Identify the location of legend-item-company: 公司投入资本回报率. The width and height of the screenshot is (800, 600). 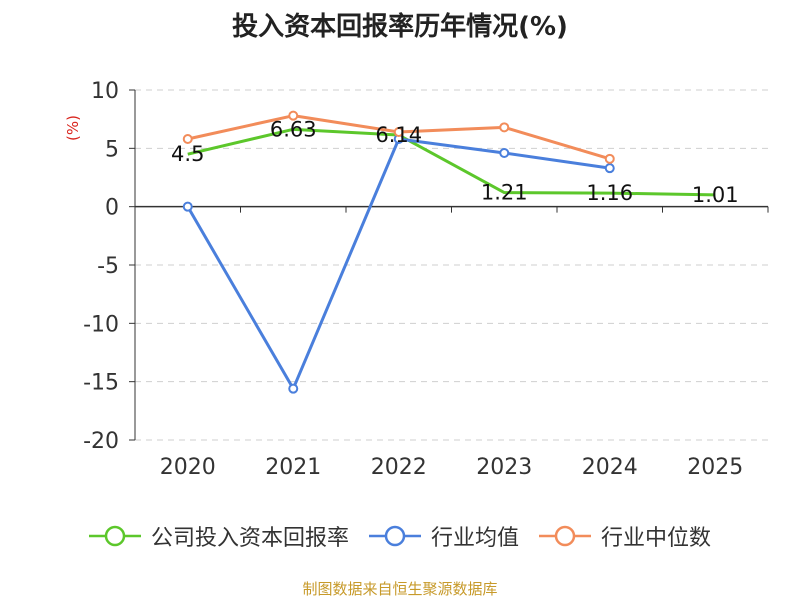
(218, 536).